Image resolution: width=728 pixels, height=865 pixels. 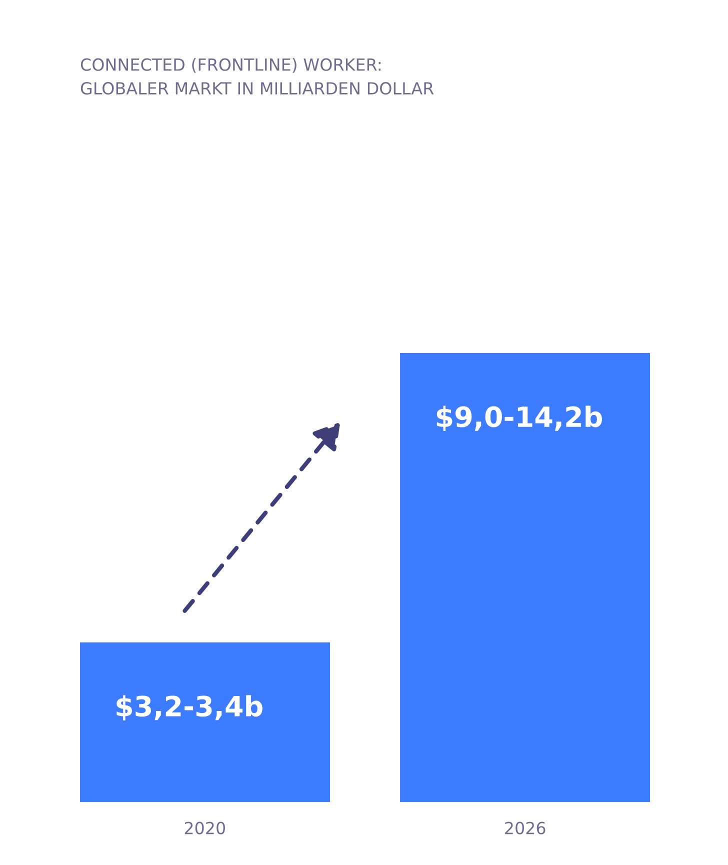 I want to click on data-label: $9,0-14,2b, so click(x=519, y=418).